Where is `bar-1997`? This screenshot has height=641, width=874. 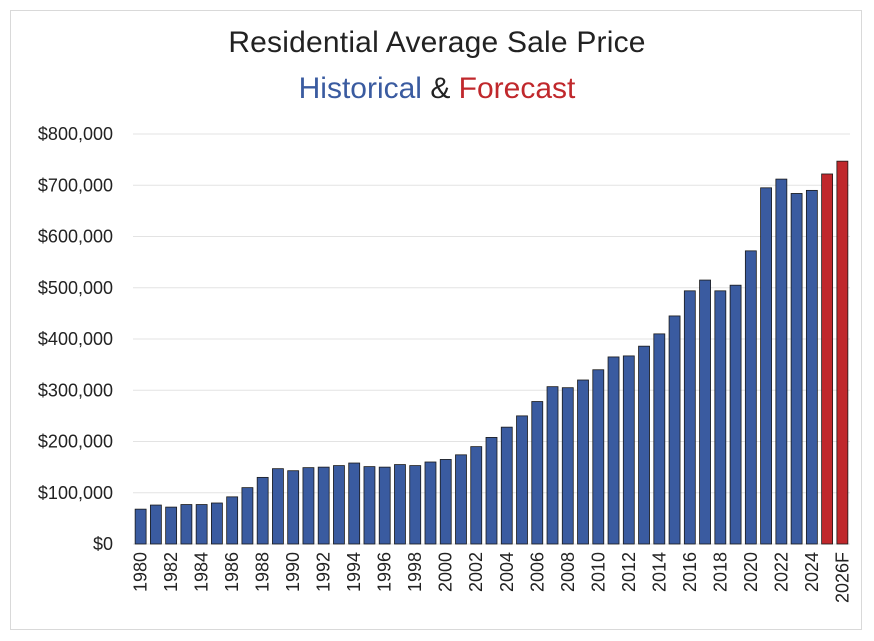
bar-1997 is located at coordinates (400, 504).